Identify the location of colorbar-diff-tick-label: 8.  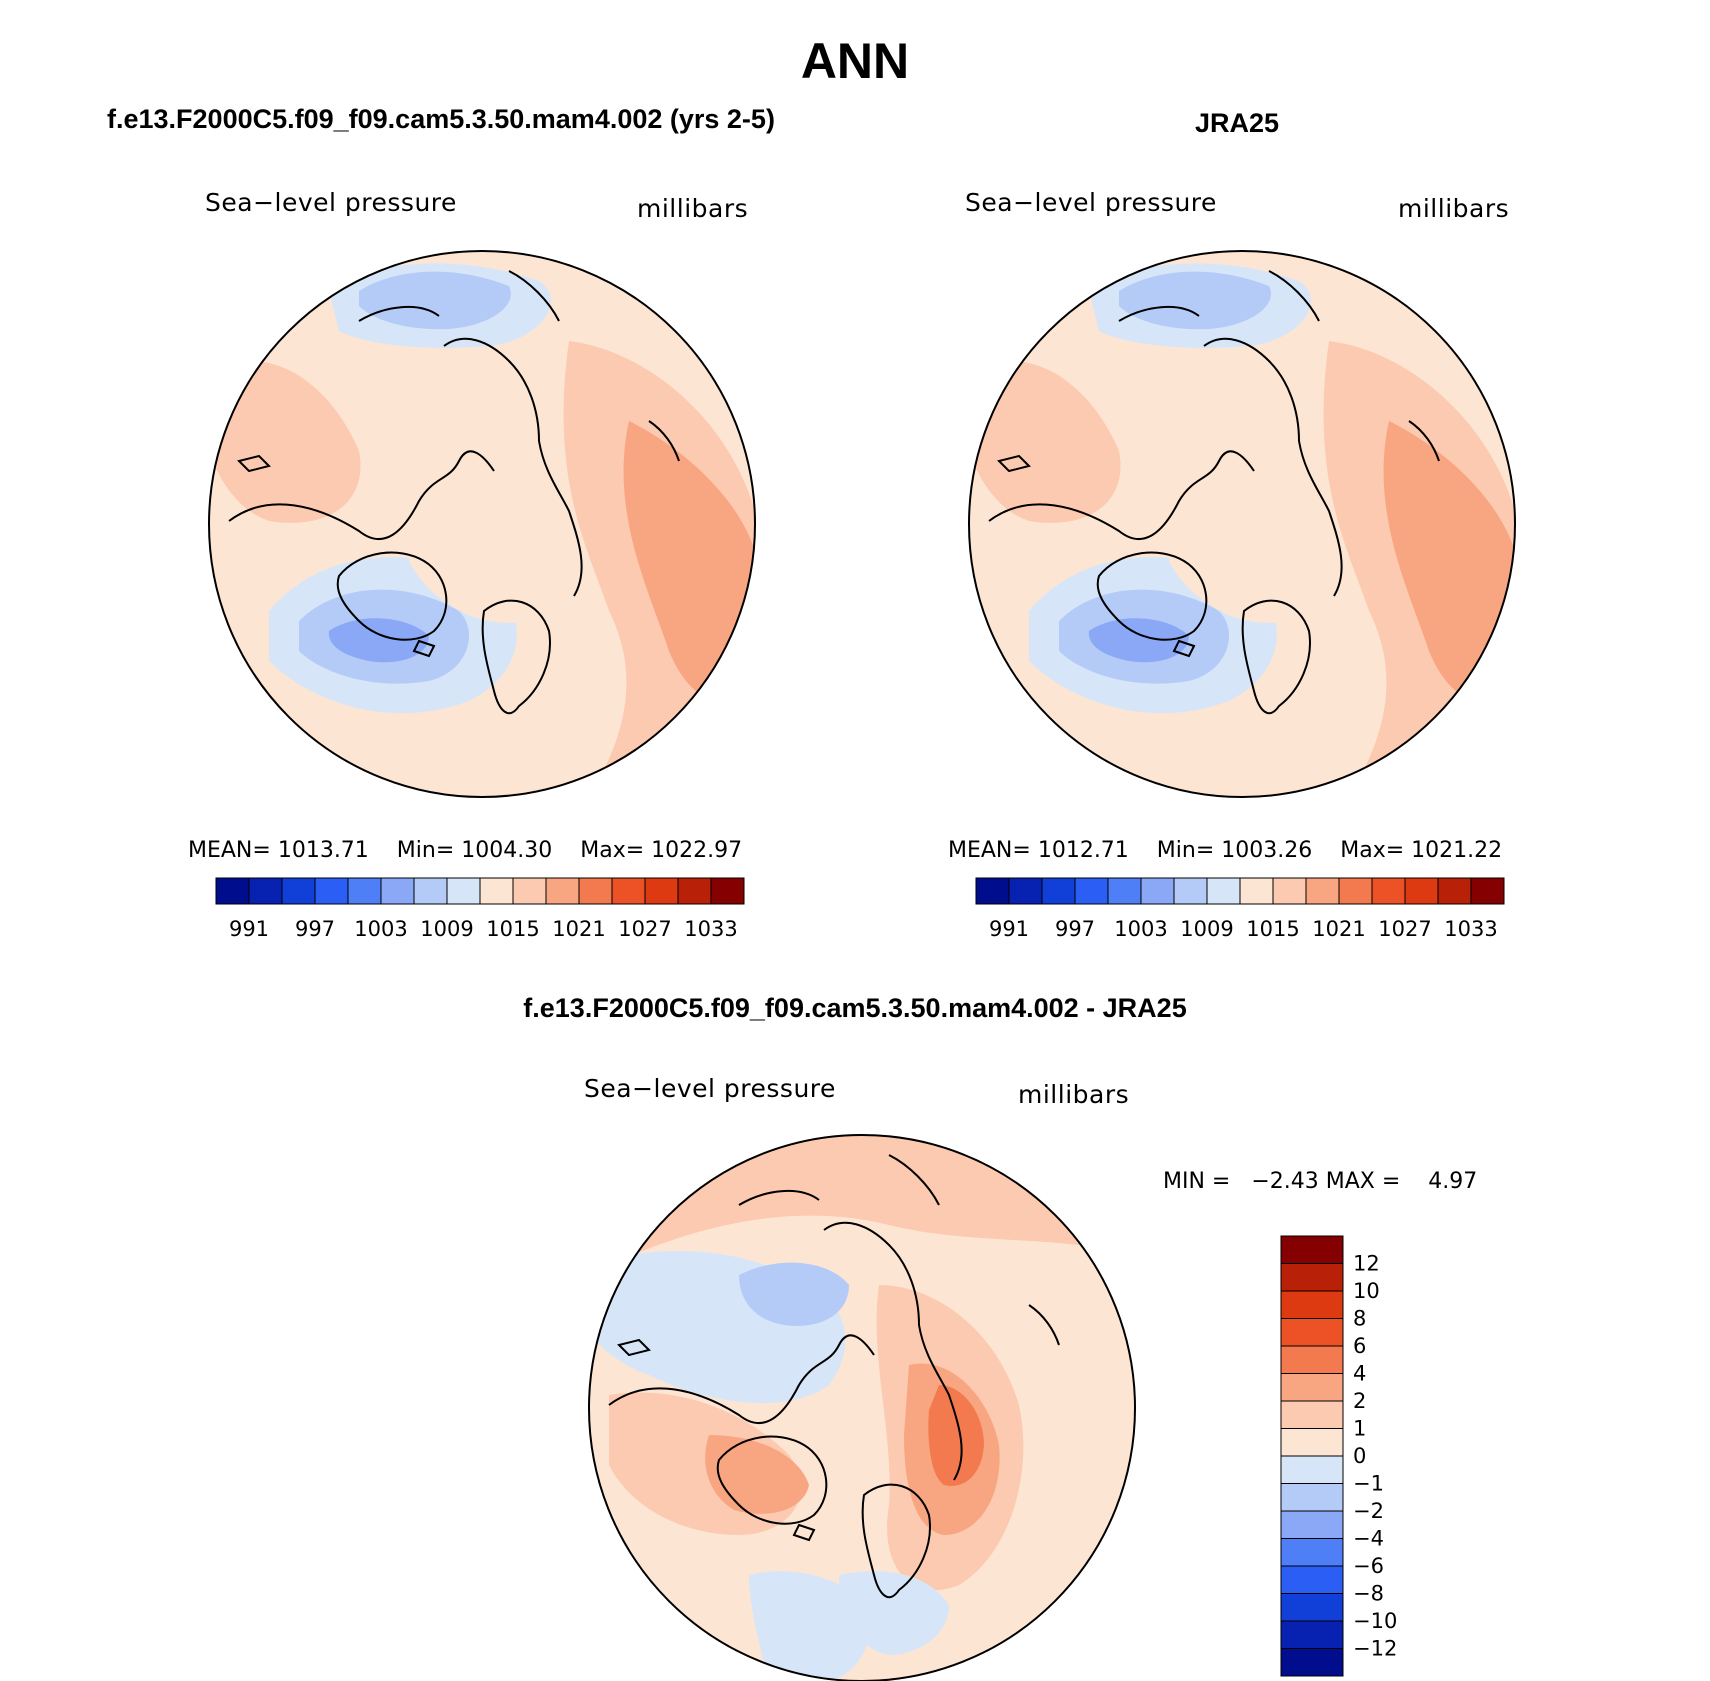
(1359, 1319).